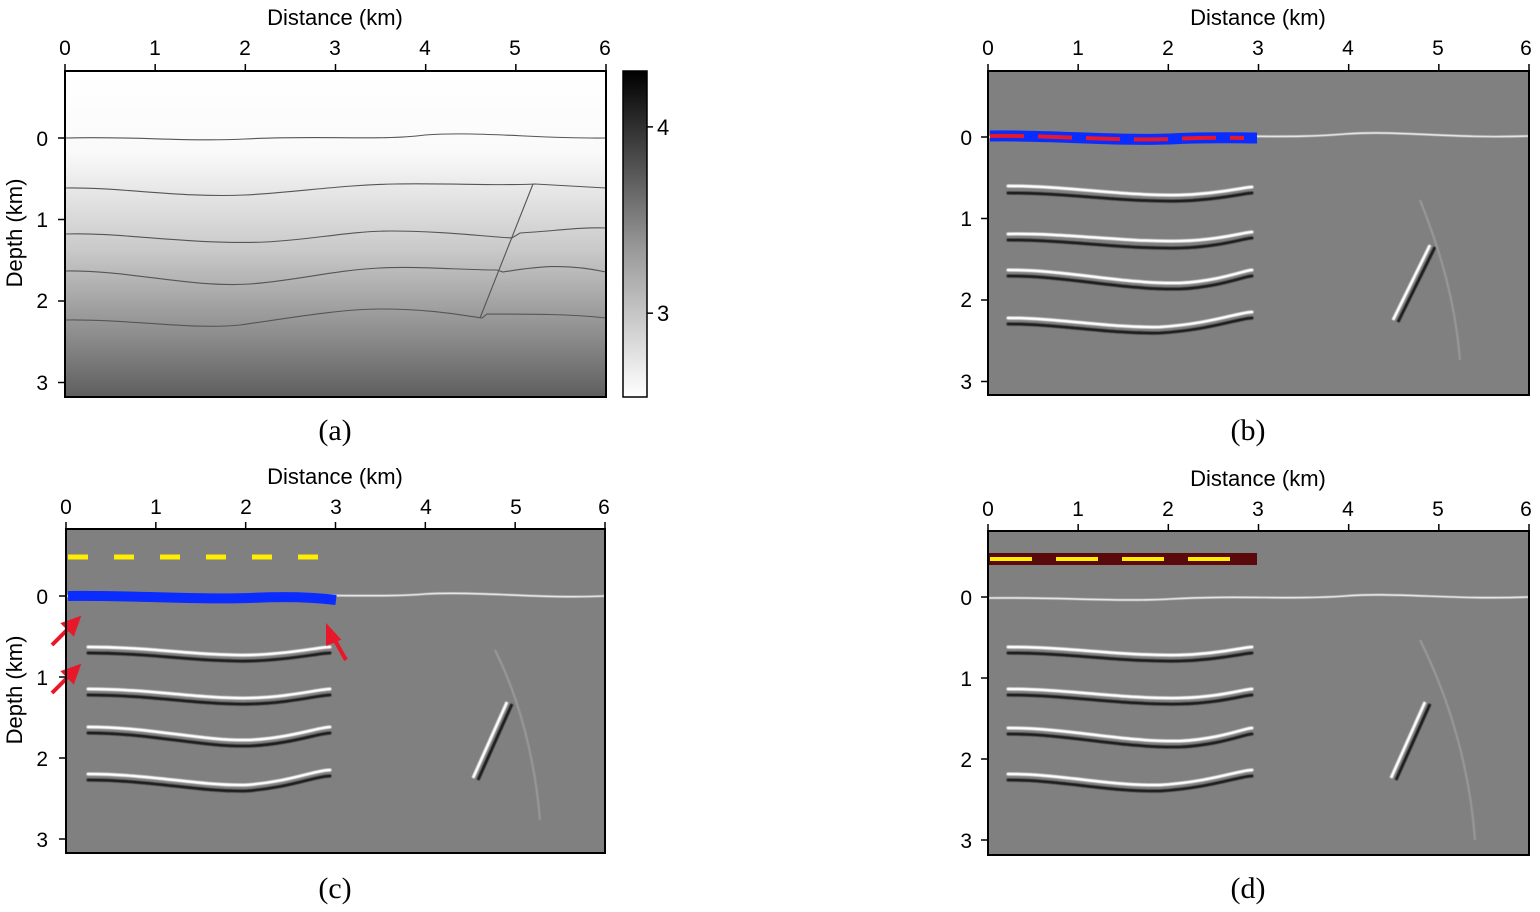 The width and height of the screenshot is (1540, 912). I want to click on panel-a-xticklabels: 0 1 2 3 4 5 6, so click(335, 48).